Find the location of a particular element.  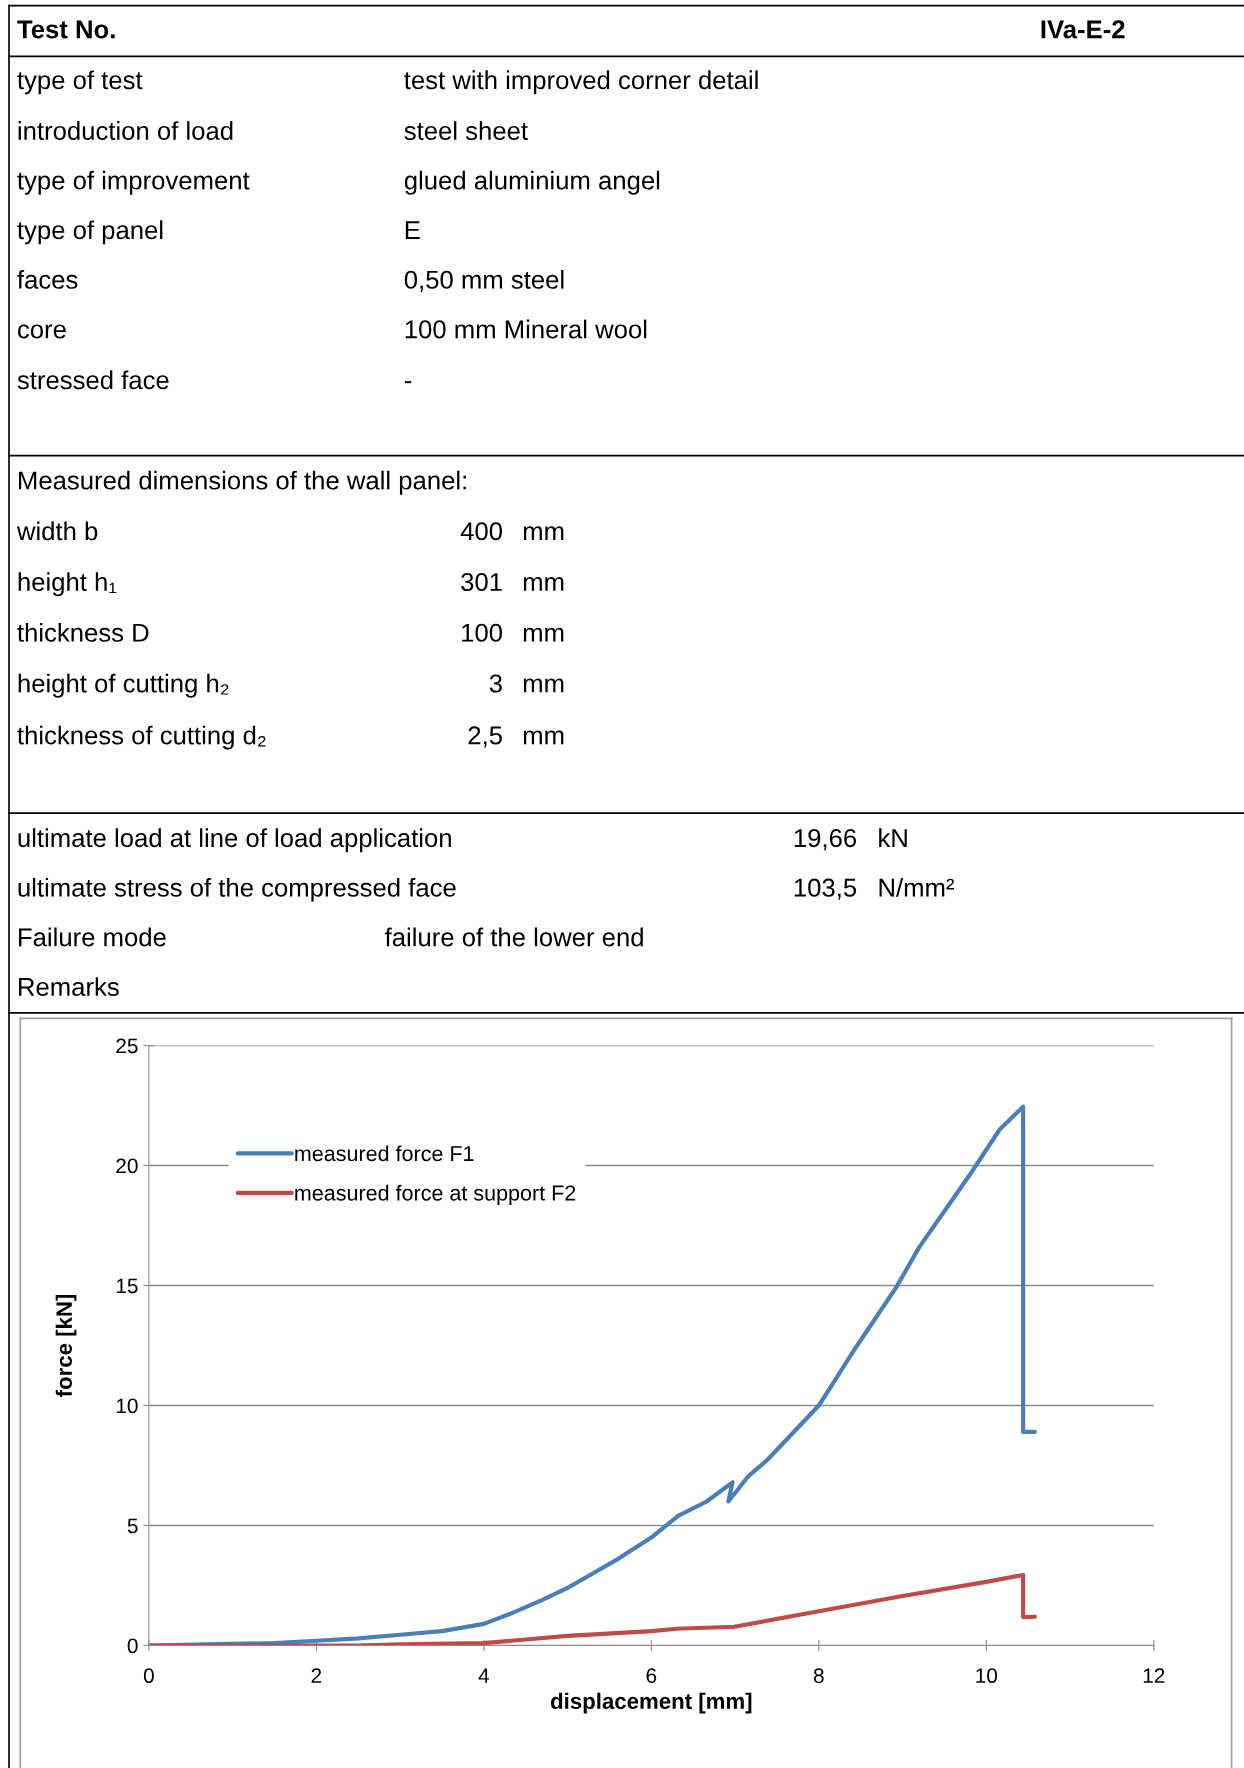

text: thickness D is located at coordinates (83, 632).